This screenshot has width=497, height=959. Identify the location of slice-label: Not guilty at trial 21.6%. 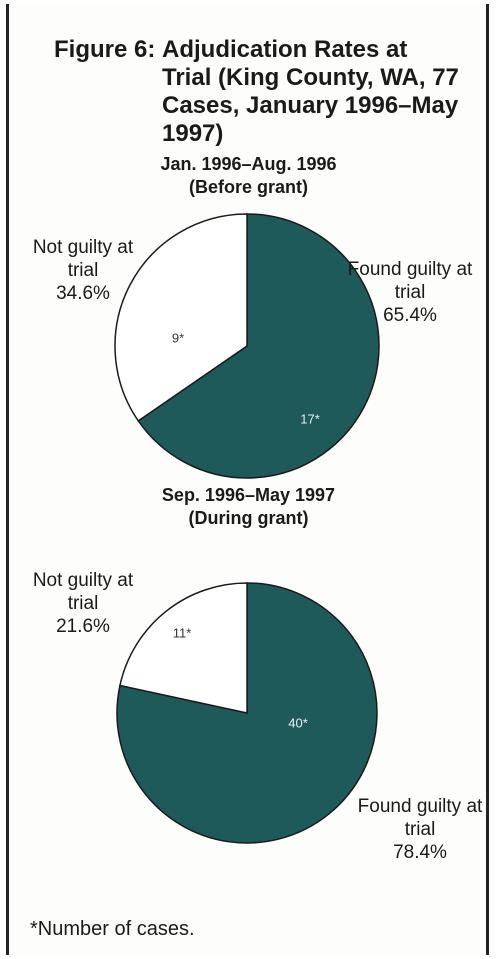
(83, 603).